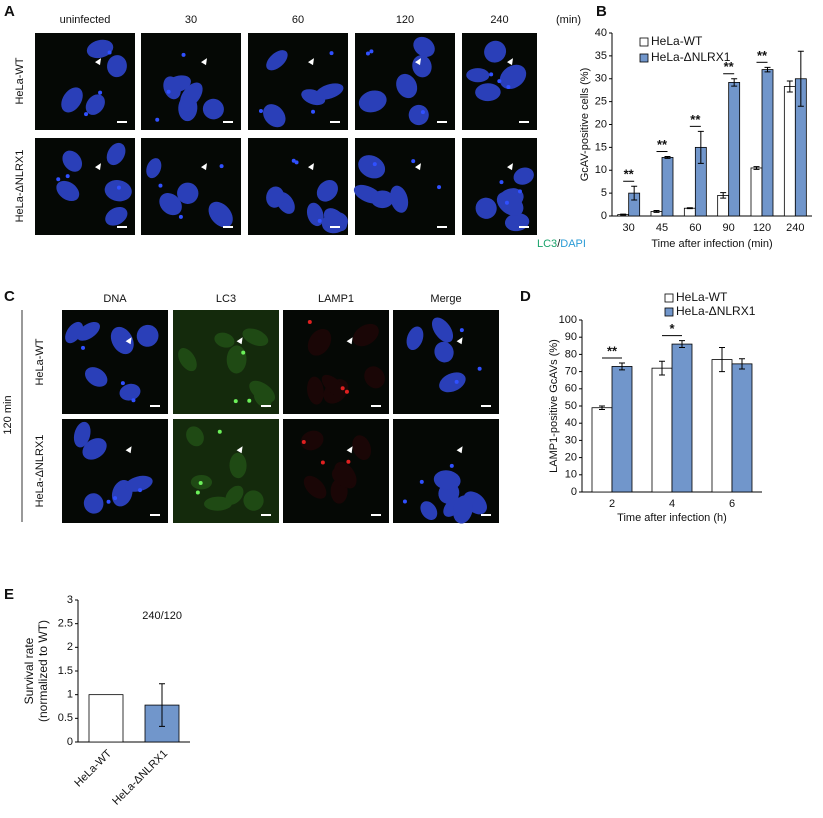 Image resolution: width=823 pixels, height=818 pixels. What do you see at coordinates (9, 594) in the screenshot?
I see `panel-letter: E` at bounding box center [9, 594].